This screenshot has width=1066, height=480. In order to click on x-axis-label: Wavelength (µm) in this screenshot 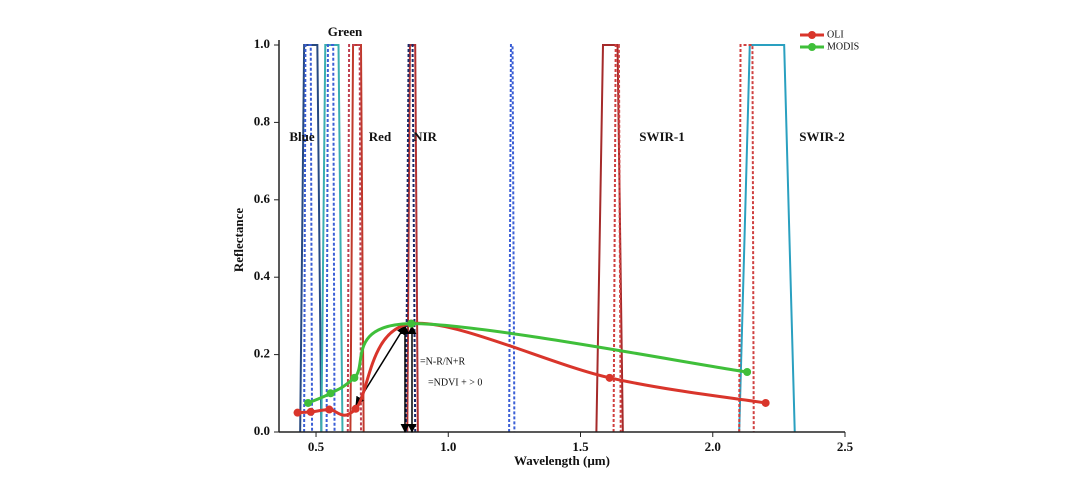, I will do `click(562, 460)`.